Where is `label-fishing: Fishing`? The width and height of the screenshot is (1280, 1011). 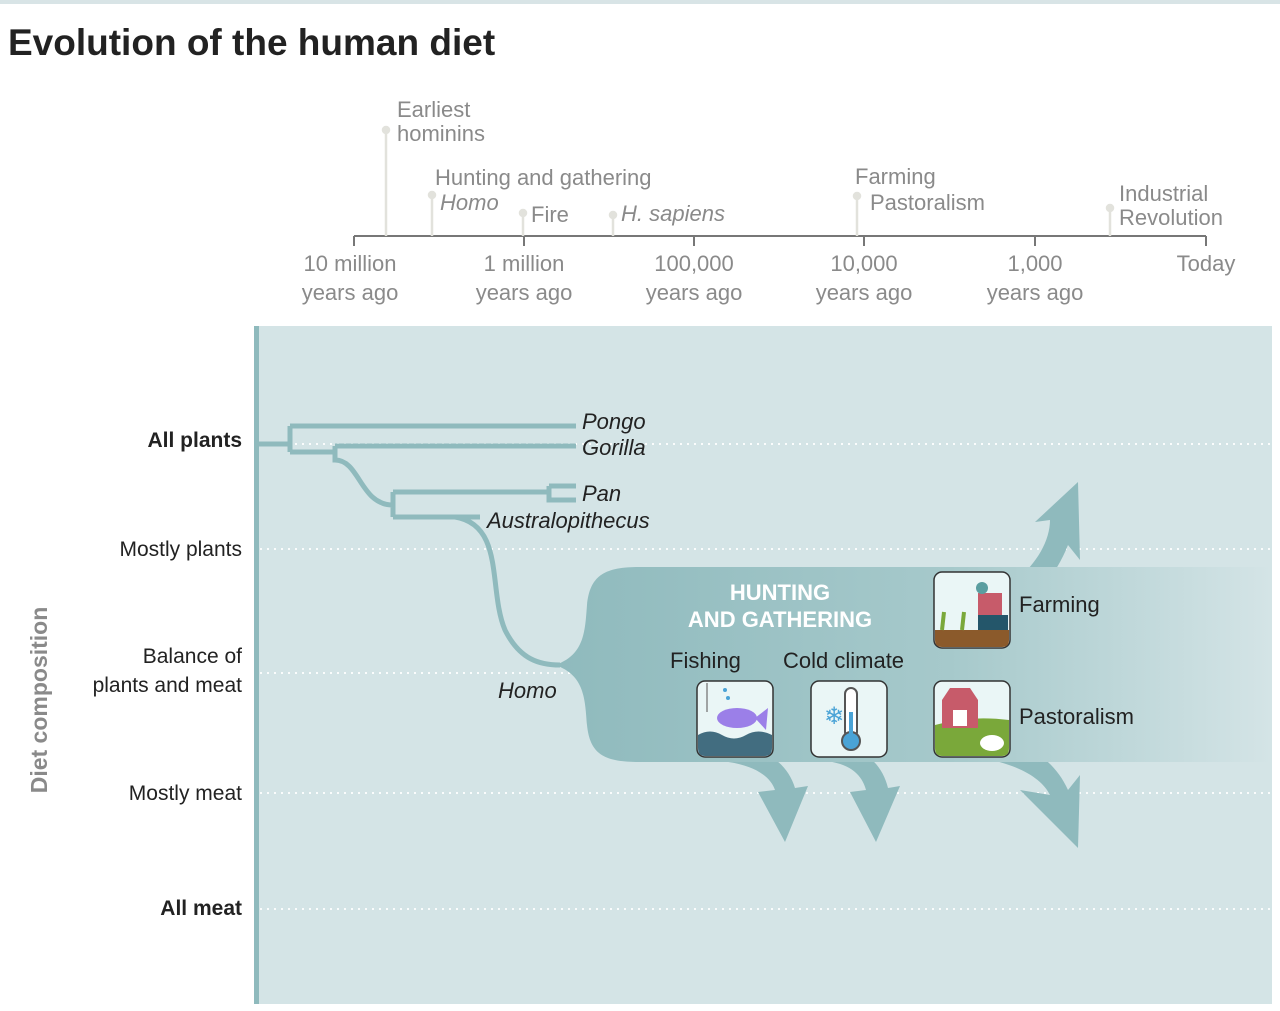
label-fishing: Fishing is located at coordinates (705, 660).